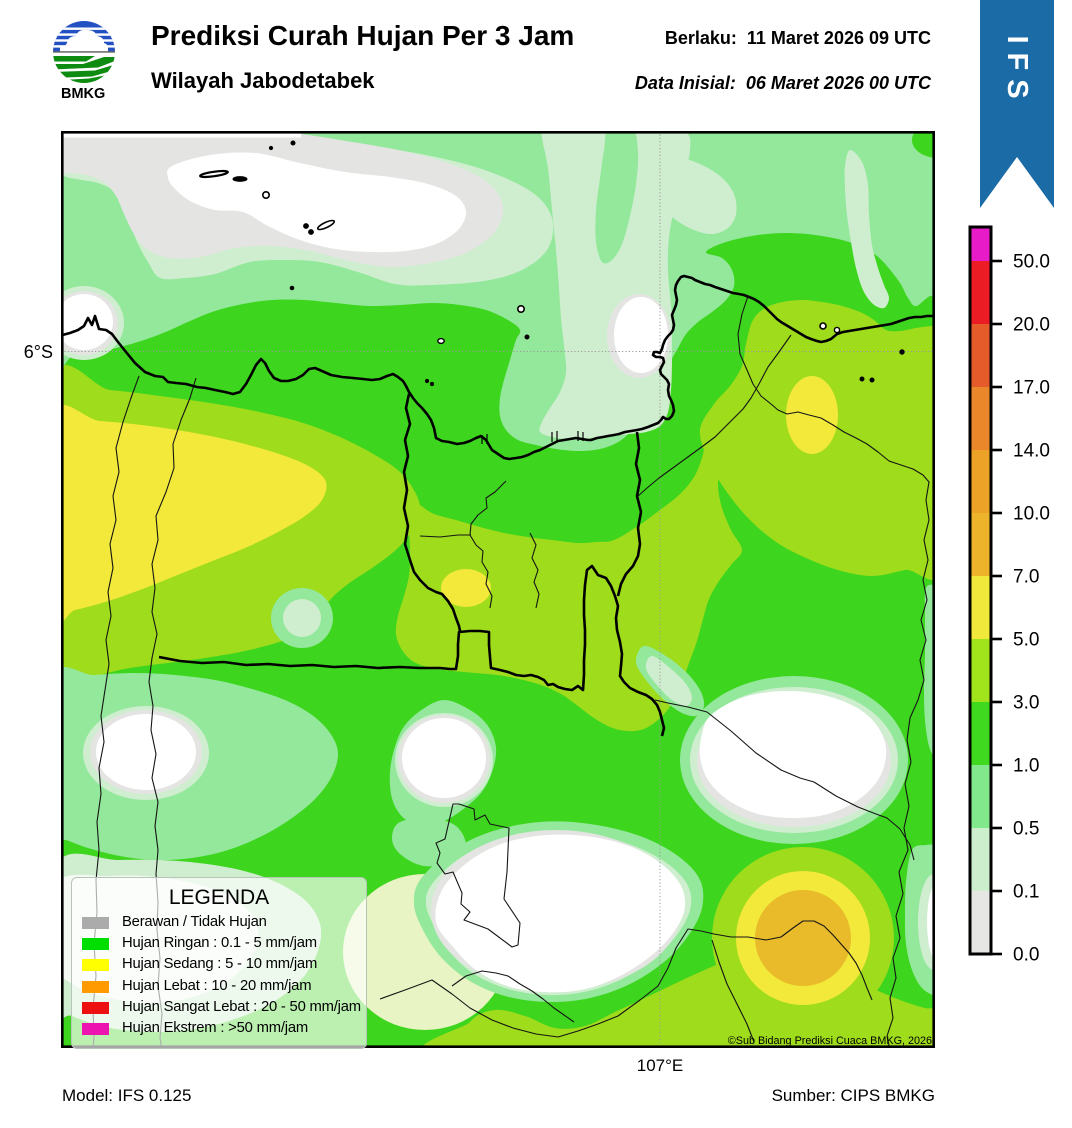 The image size is (1072, 1128). I want to click on svg-text: 50.0, so click(1031, 262).